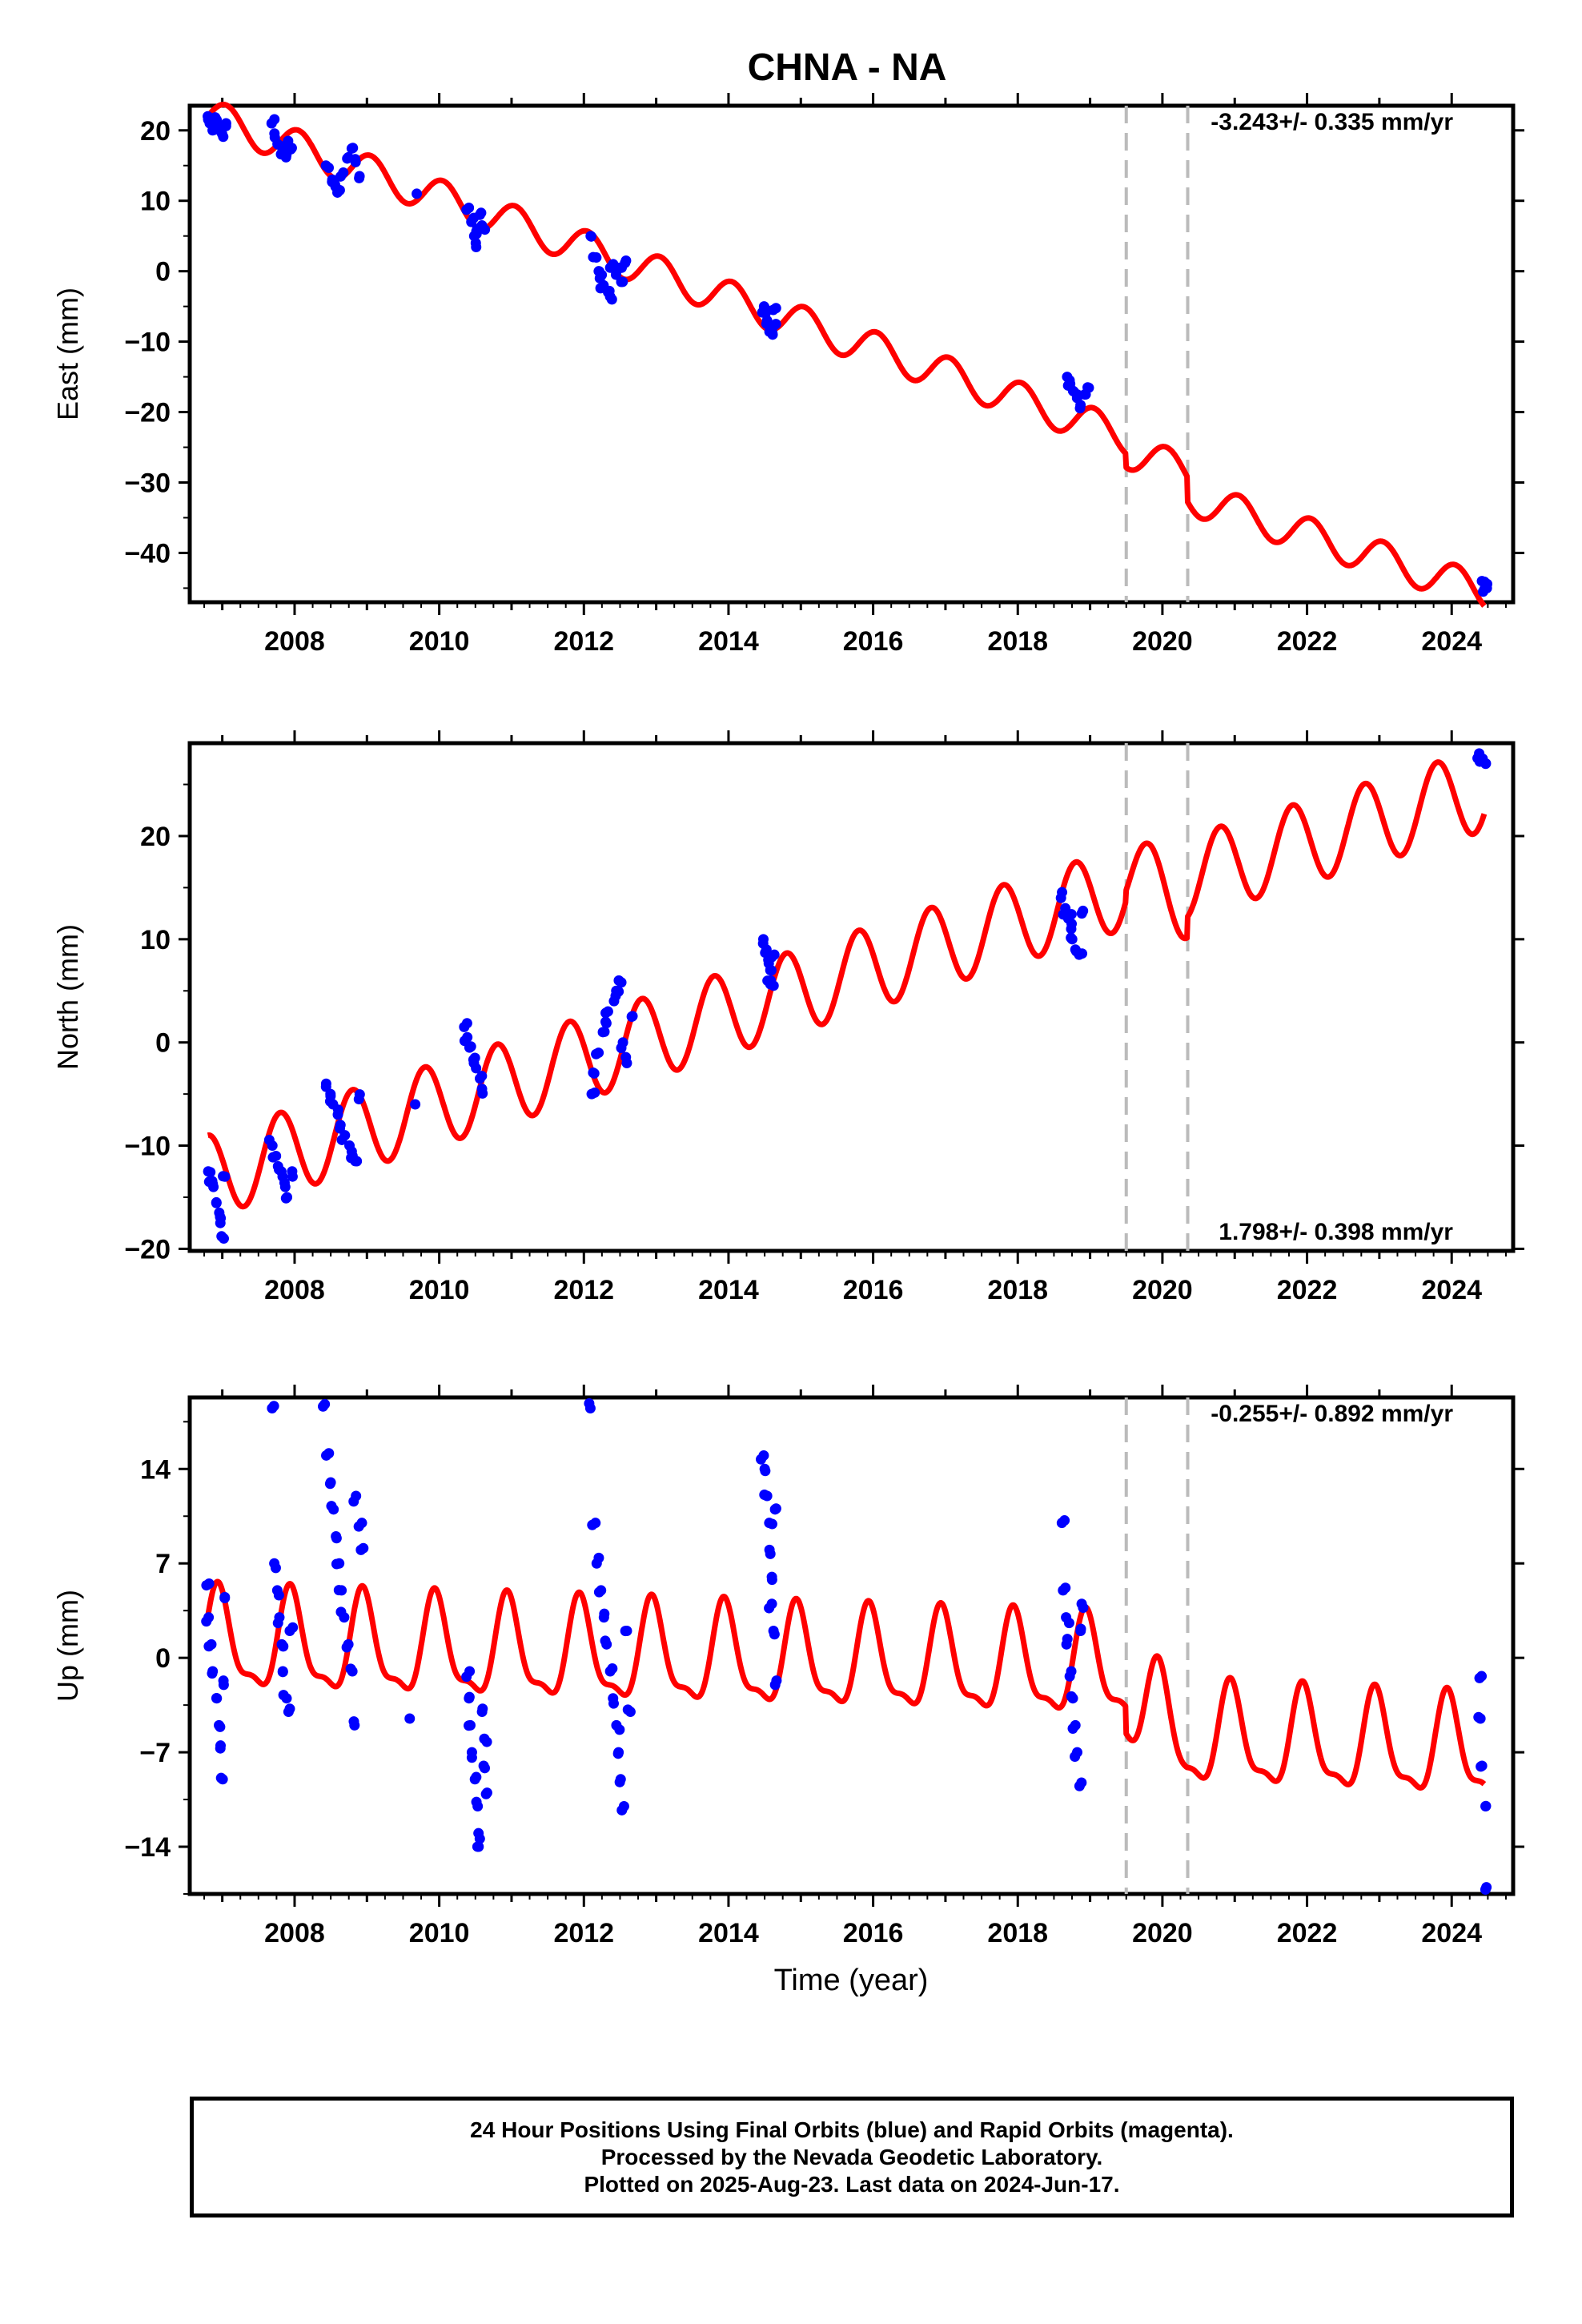 The width and height of the screenshot is (1582, 2324). Describe the element at coordinates (1307, 1290) in the screenshot. I see `north-x-tick-label: 2022` at that location.